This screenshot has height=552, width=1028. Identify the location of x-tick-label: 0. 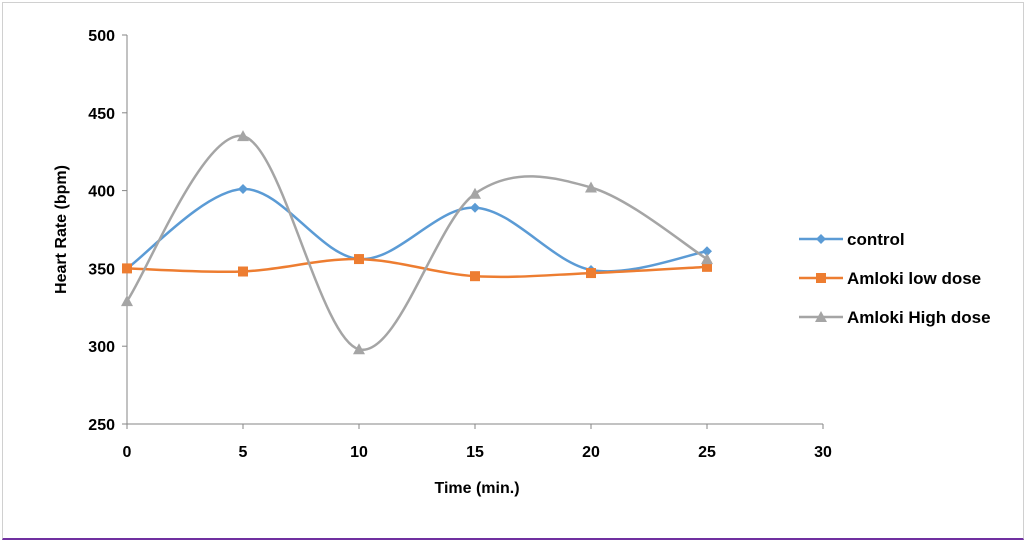
(127, 452).